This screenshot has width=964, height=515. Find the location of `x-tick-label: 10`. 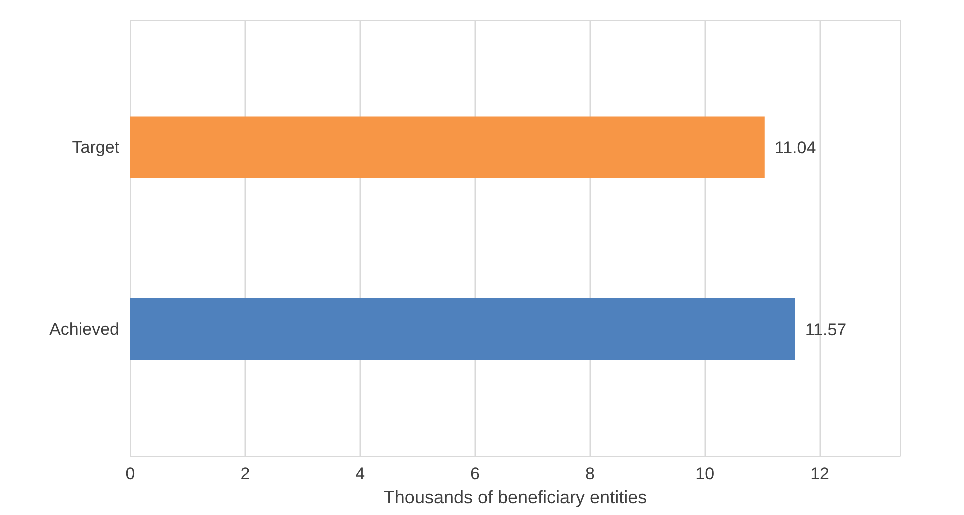

x-tick-label: 10 is located at coordinates (705, 474).